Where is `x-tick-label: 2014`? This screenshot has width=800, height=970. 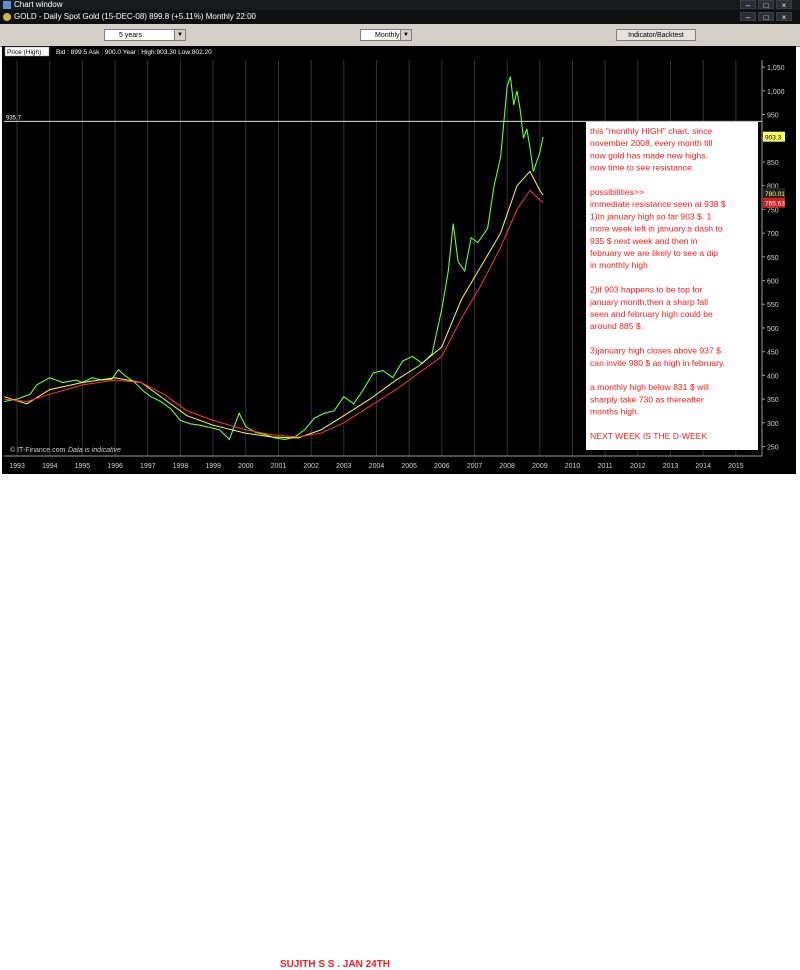 x-tick-label: 2014 is located at coordinates (703, 466).